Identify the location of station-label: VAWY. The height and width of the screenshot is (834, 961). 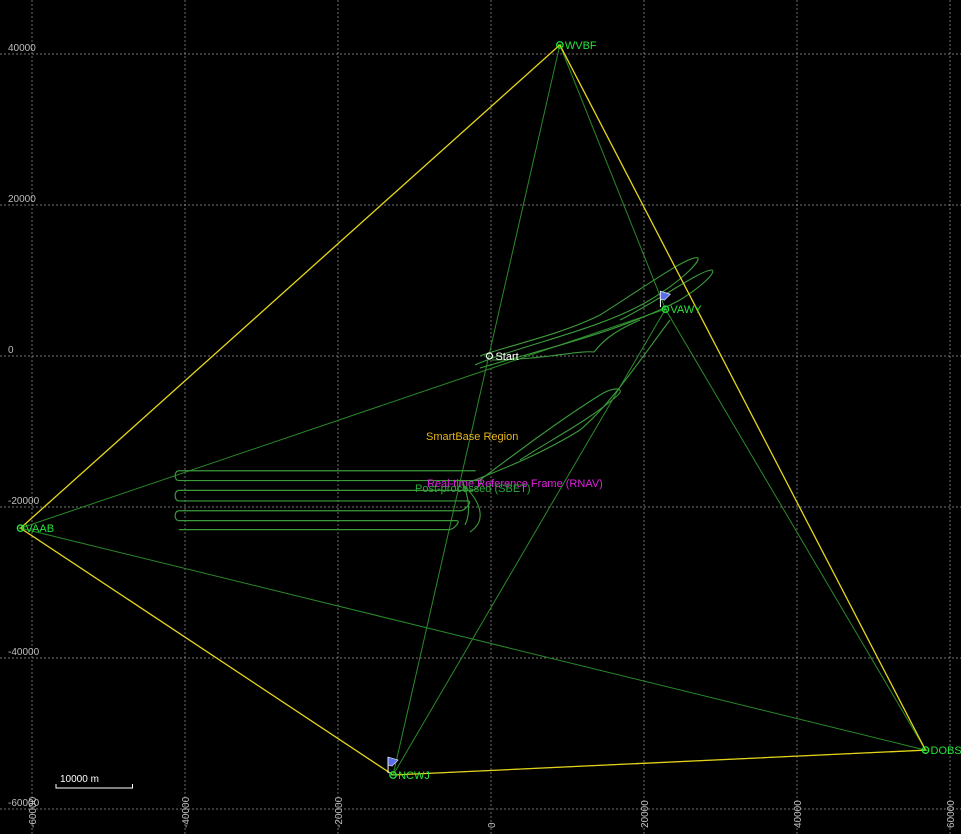
(686, 310).